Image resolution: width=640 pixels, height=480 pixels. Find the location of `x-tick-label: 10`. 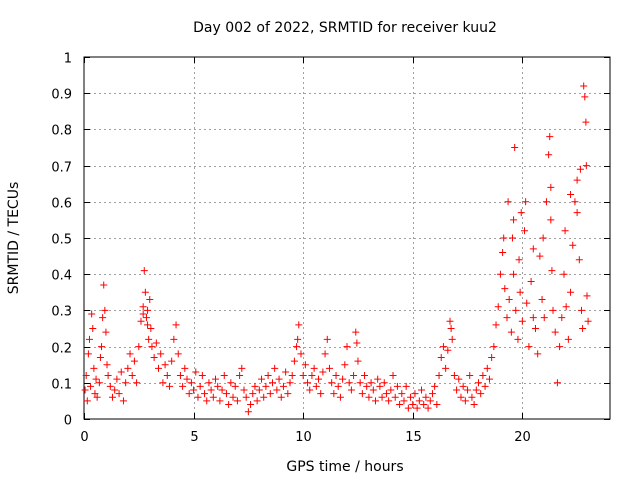

x-tick-label: 10 is located at coordinates (303, 437).